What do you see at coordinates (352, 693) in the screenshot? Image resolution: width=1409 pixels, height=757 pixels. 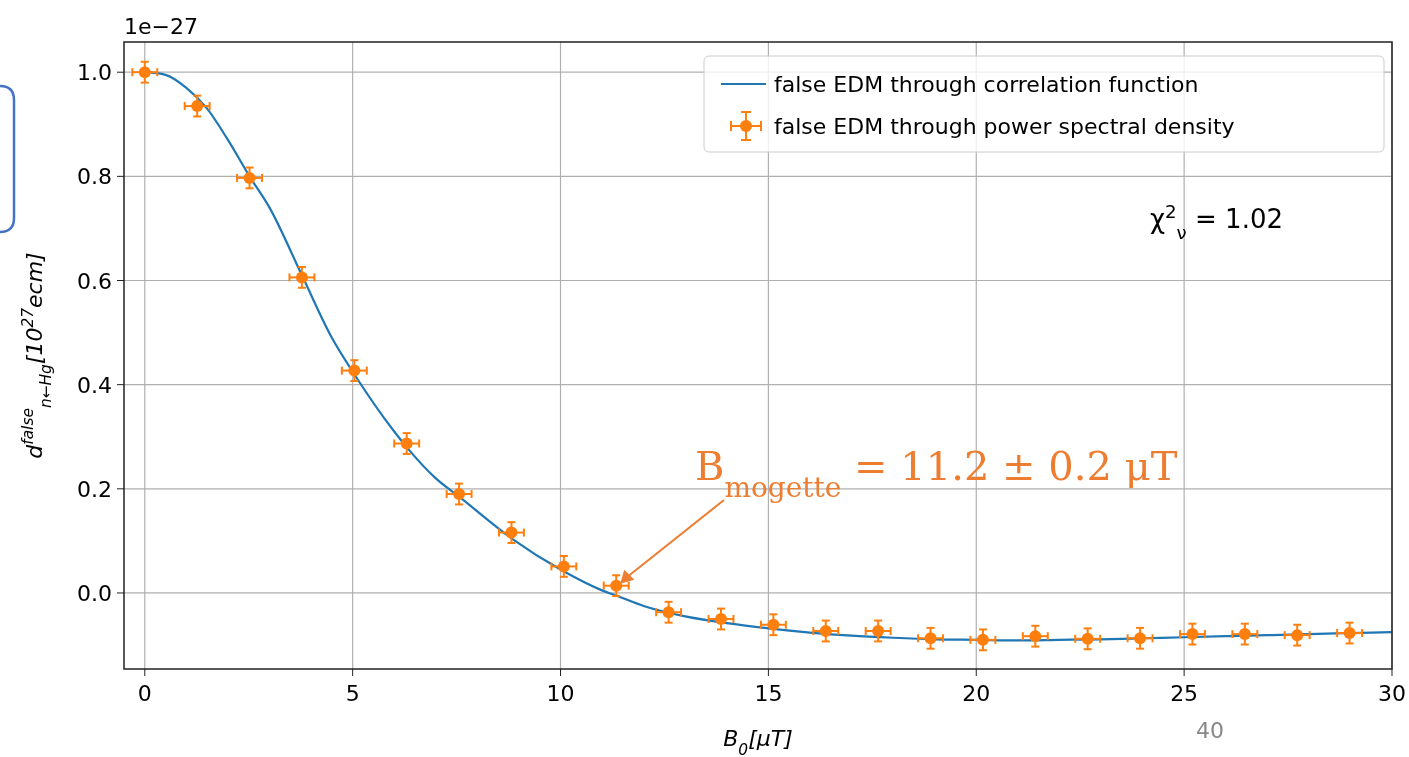 I see `x-tick-label: 5` at bounding box center [352, 693].